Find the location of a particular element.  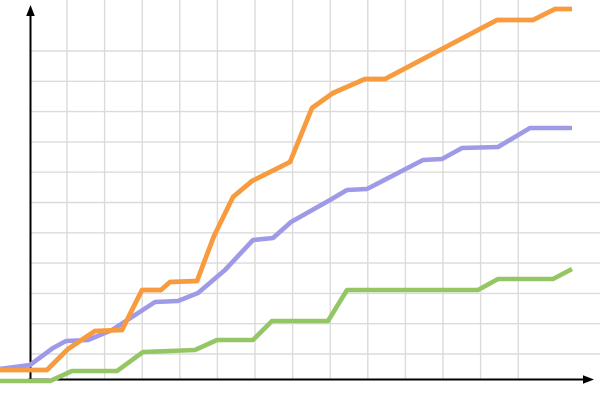

y-axis-arrowhead is located at coordinates (30, 10).